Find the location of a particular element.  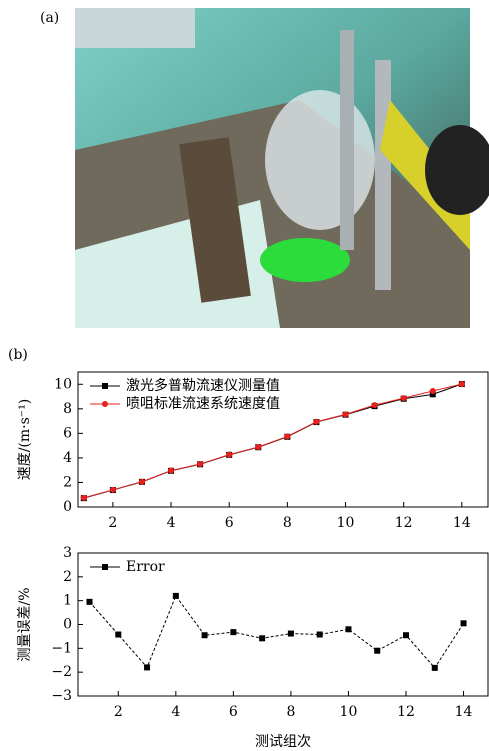

y-tick-label: 8 is located at coordinates (67, 409).